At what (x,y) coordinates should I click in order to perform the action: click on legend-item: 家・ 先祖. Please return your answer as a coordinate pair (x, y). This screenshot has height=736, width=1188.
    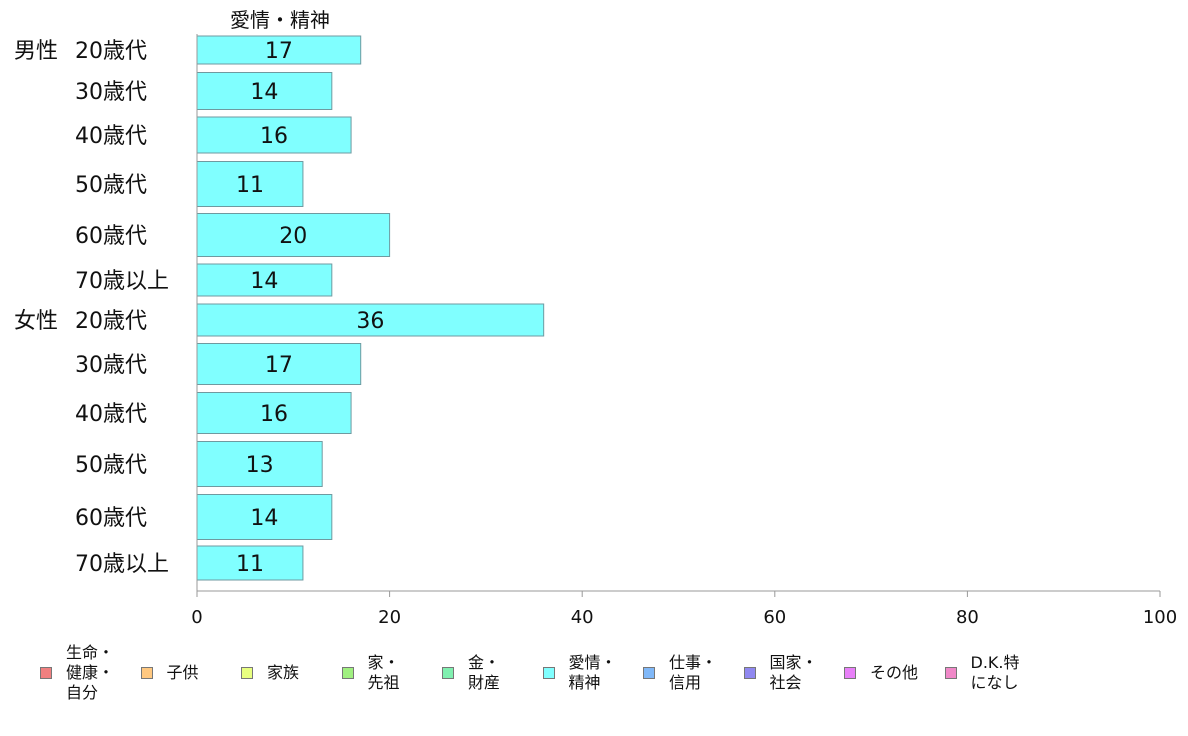
    Looking at the image, I should click on (370, 673).